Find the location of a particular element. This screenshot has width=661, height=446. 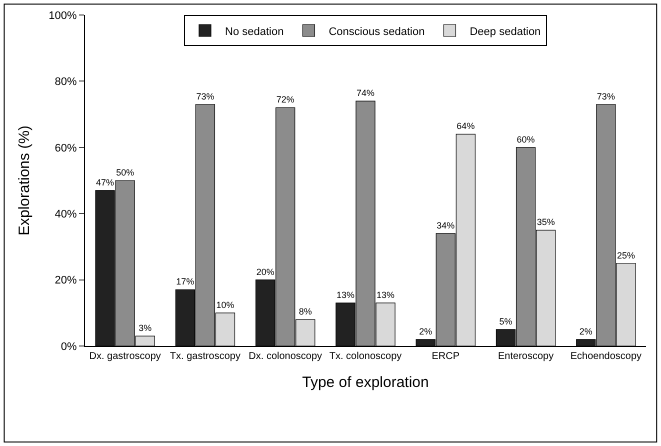

y-tick-label: 60% is located at coordinates (66, 148).